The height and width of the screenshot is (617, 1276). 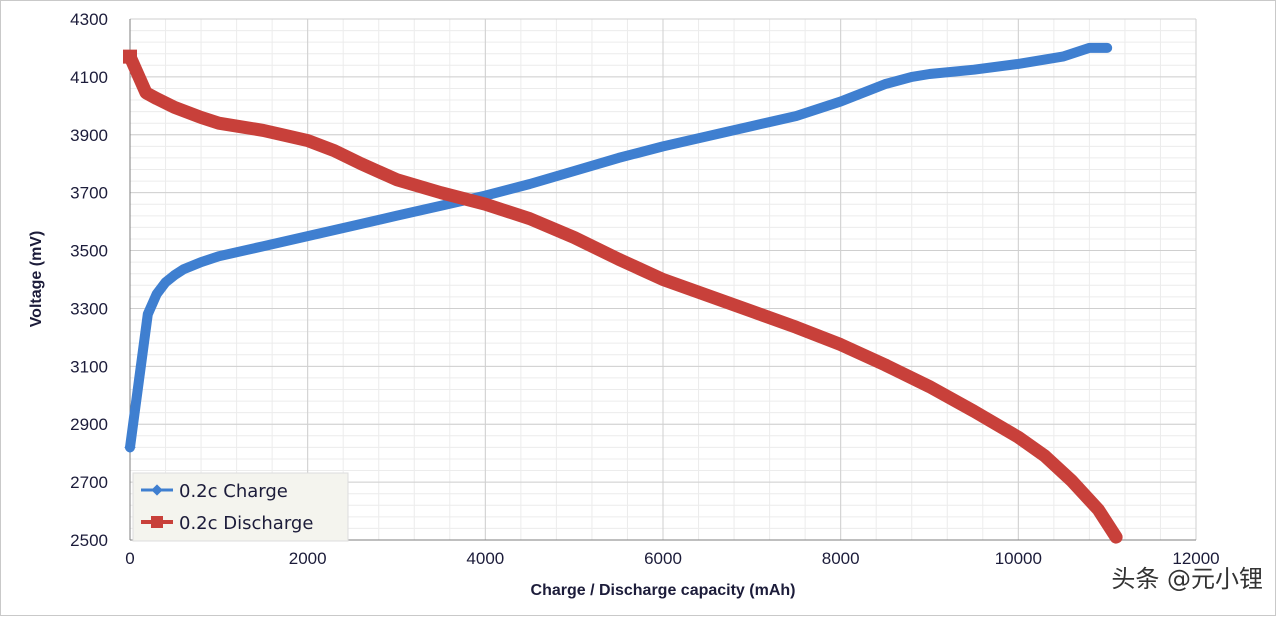 I want to click on y-tick-label: 2500, so click(x=89, y=540).